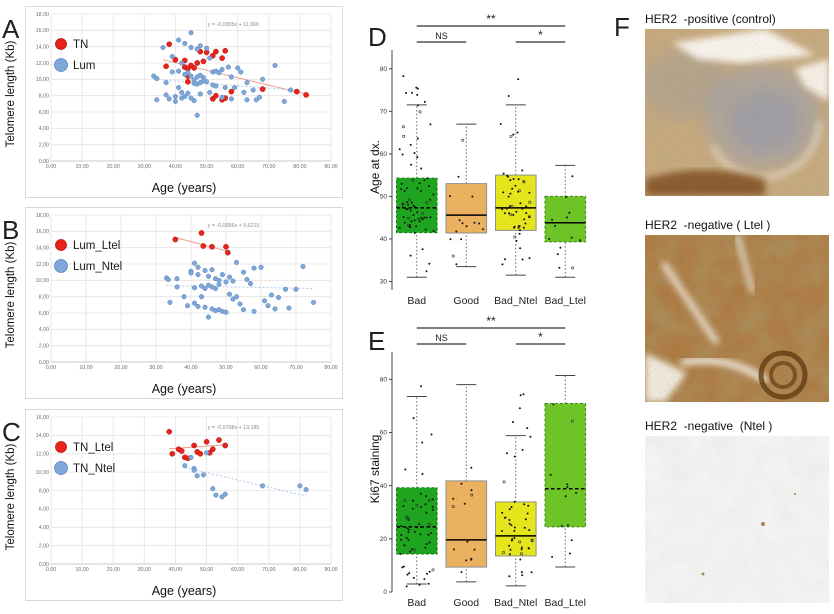 The width and height of the screenshot is (834, 614). I want to click on panel-a-x-axis-title: Age (years), so click(184, 188).